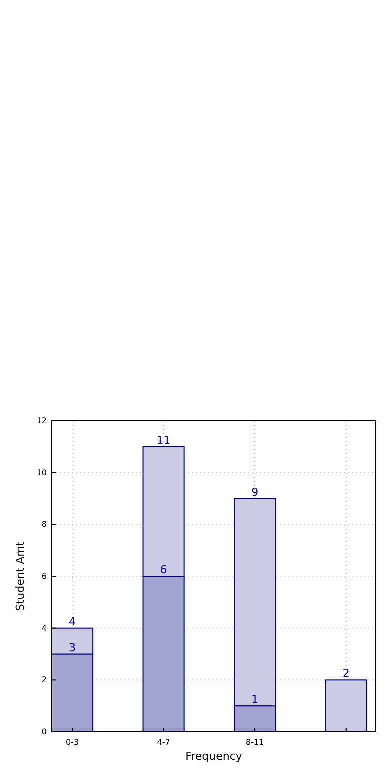 This screenshot has height=780, width=390. Describe the element at coordinates (44, 732) in the screenshot. I see `y-tick-label: 0` at that location.